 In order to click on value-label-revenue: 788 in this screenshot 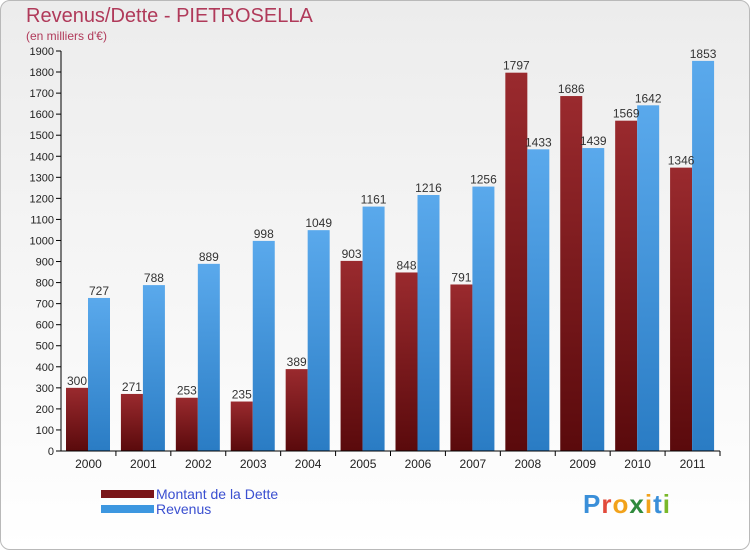, I will do `click(154, 278)`.